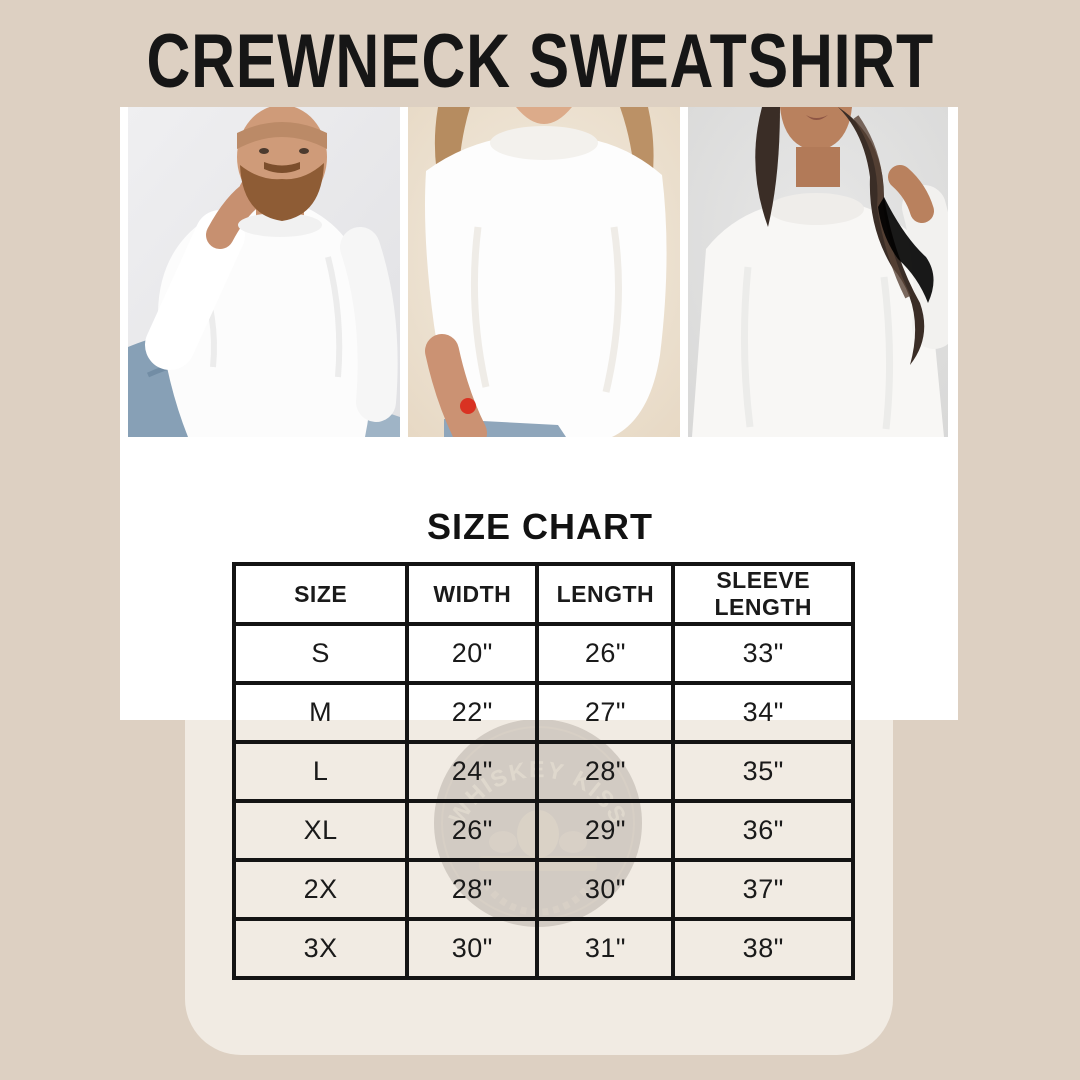 The image size is (1080, 1080). Describe the element at coordinates (605, 594) in the screenshot. I see `col-header-length: LENGTH` at that location.